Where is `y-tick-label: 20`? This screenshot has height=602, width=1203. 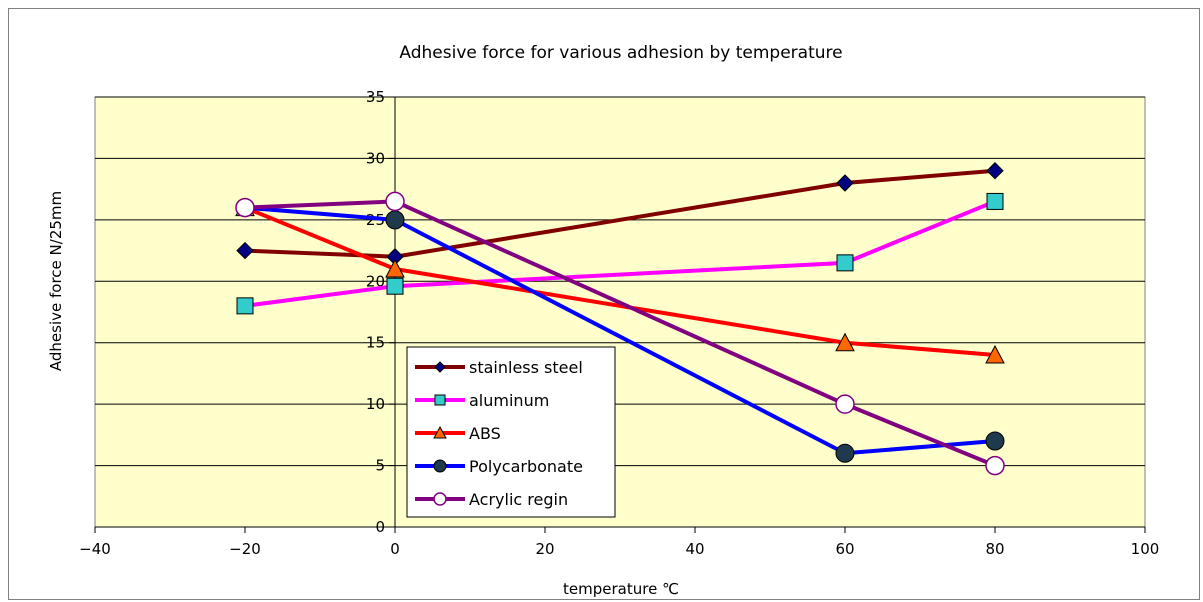 y-tick-label: 20 is located at coordinates (375, 281).